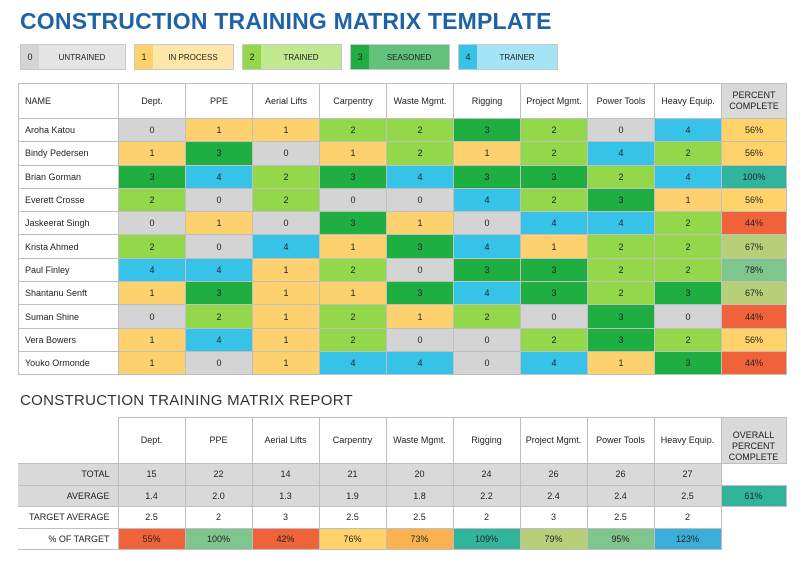 The width and height of the screenshot is (800, 562). Describe the element at coordinates (68, 495) in the screenshot. I see `report-row-label: AVERAGE` at that location.